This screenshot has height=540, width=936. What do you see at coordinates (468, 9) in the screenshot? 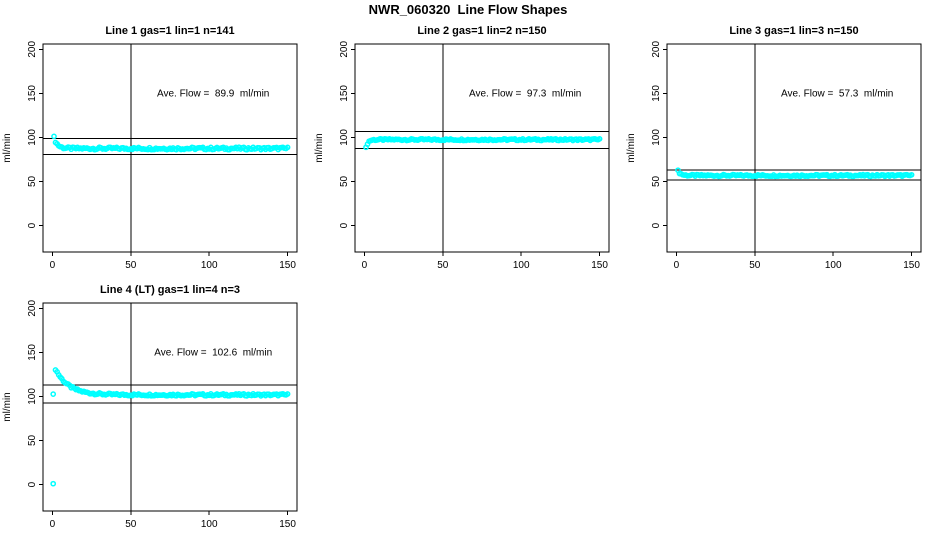
I see `page-title: NWR_060320 Line Flow Shapes` at bounding box center [468, 9].